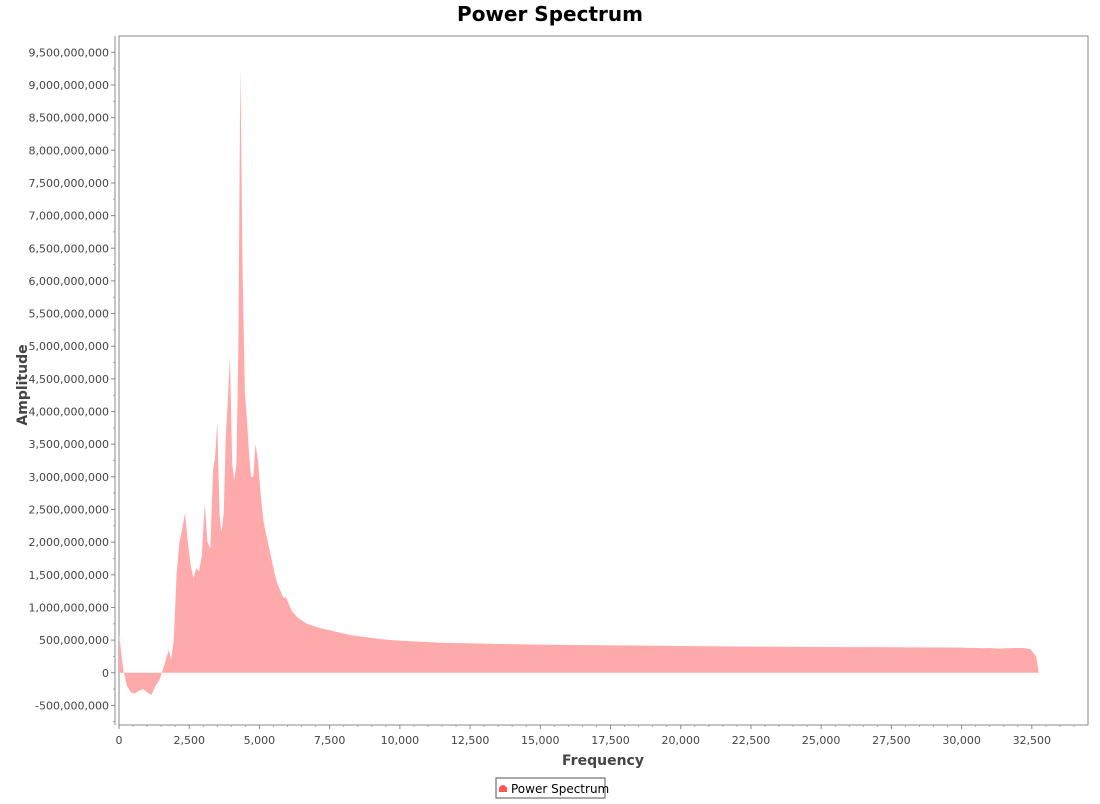  What do you see at coordinates (1032, 740) in the screenshot?
I see `x-tick-label: 32,500` at bounding box center [1032, 740].